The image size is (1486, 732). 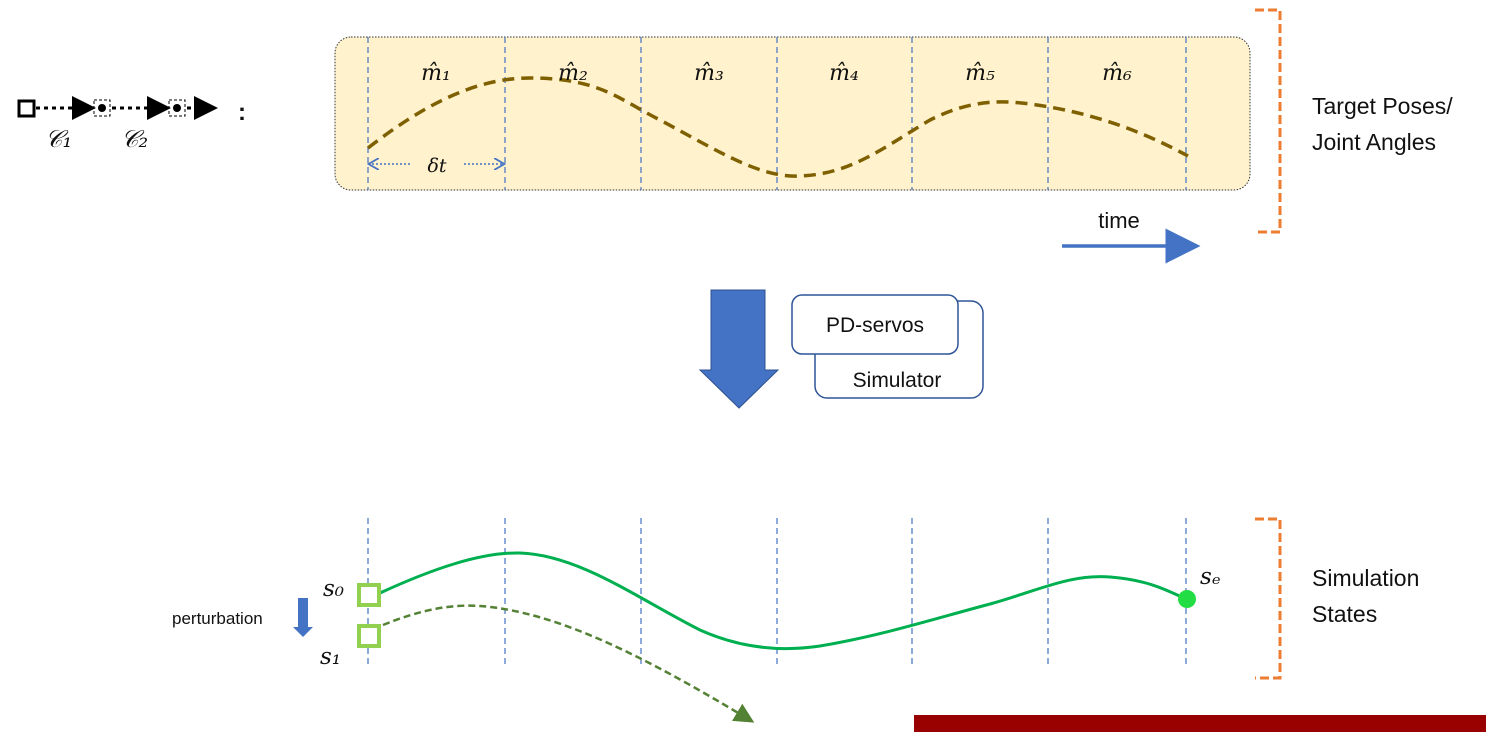 I want to click on perturbed-trajectory-curve, so click(x=568, y=663).